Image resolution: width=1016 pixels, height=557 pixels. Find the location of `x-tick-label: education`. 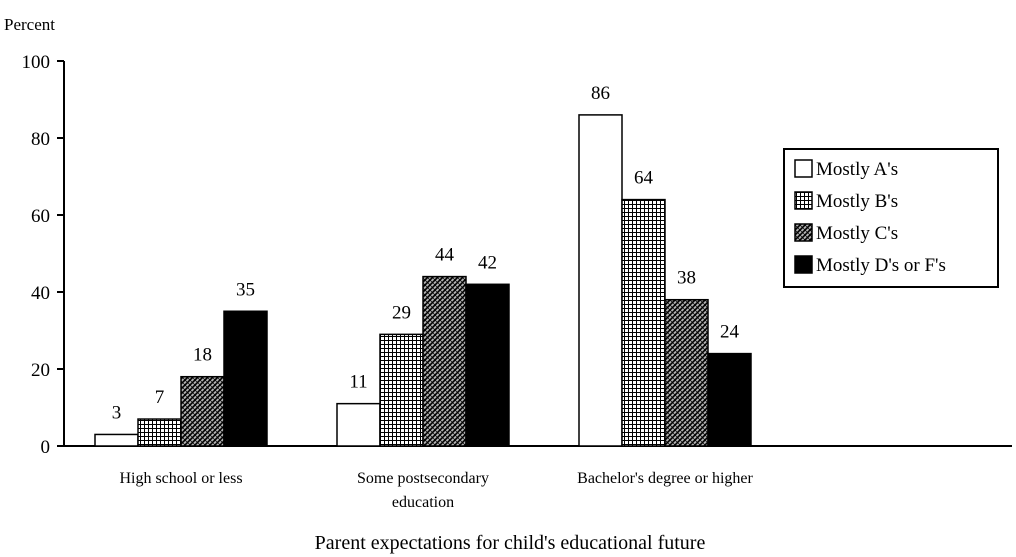

x-tick-label: education is located at coordinates (423, 502).